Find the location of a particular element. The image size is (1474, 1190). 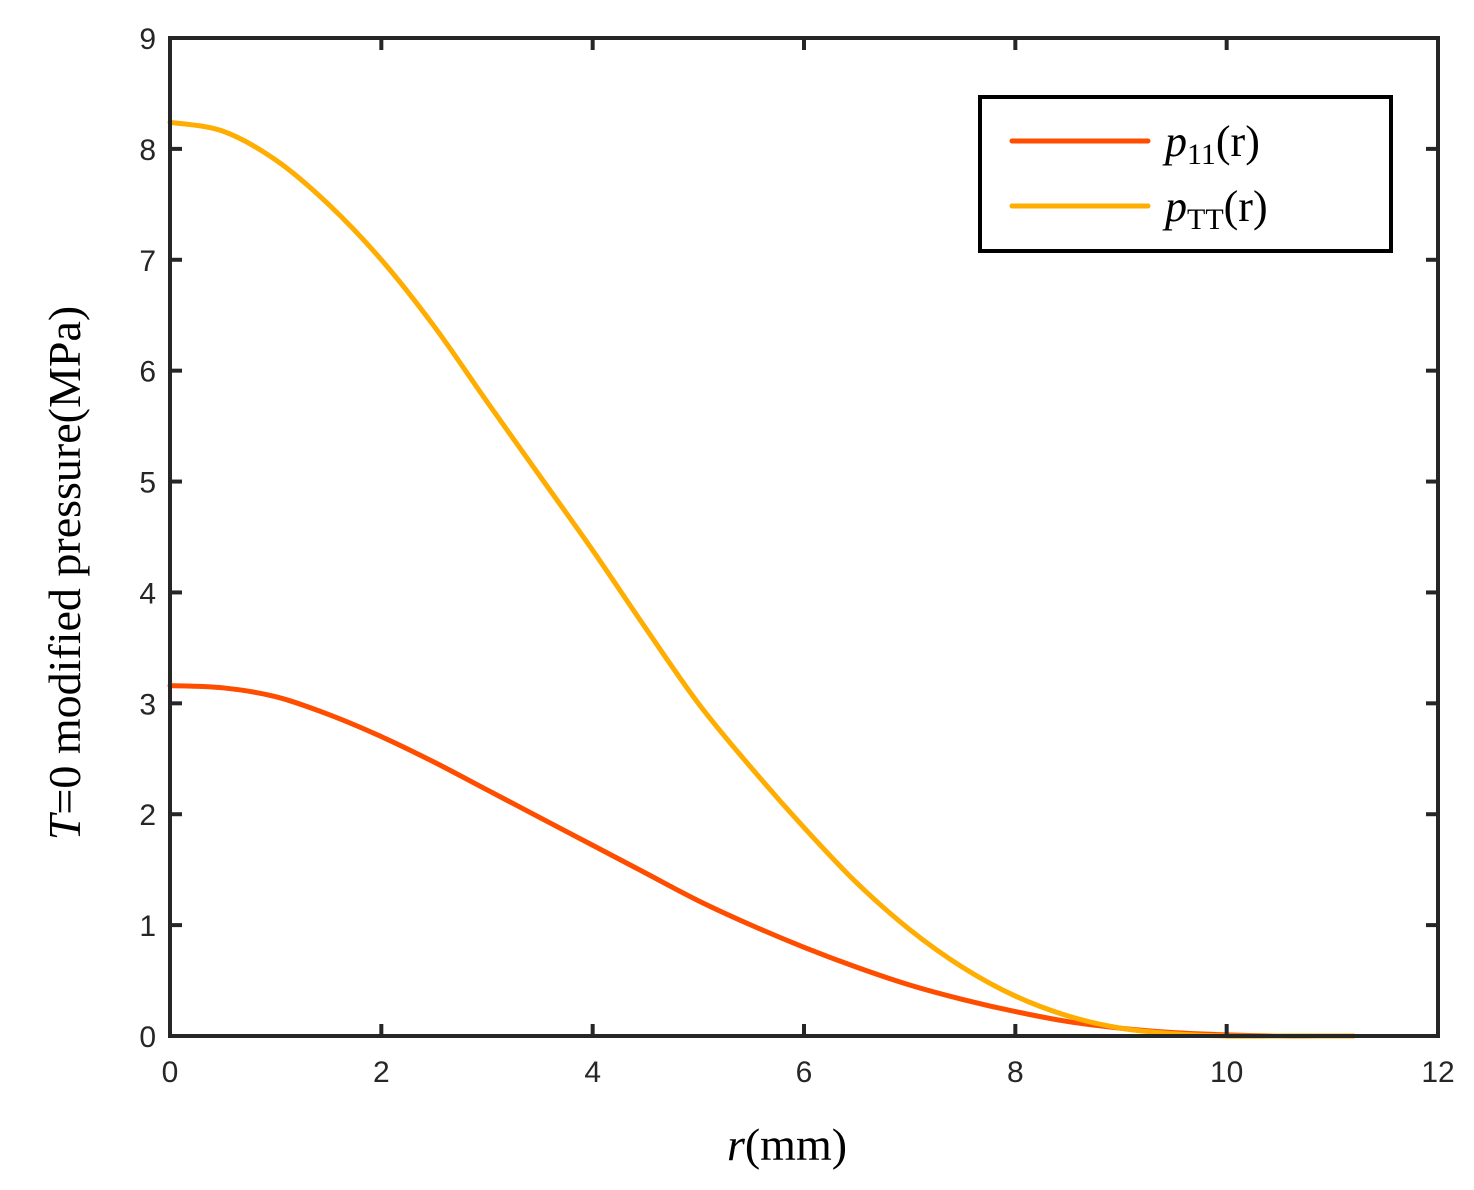

y-axis-label: T=0 modified pressure(MPa) is located at coordinates (64, 573).